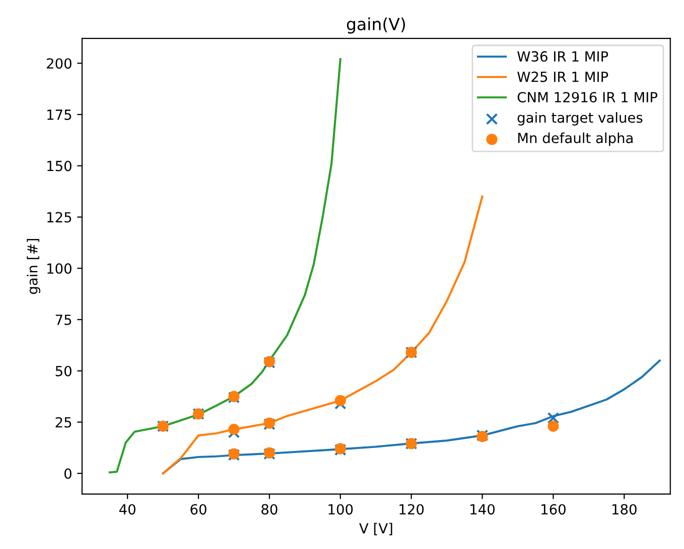  What do you see at coordinates (59, 115) in the screenshot?
I see `y-tick-label: 175` at bounding box center [59, 115].